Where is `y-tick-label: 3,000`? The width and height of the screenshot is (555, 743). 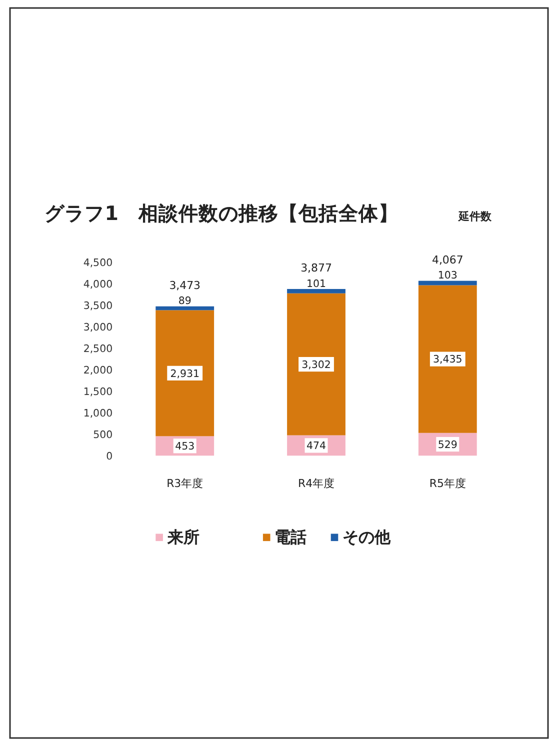
y-tick-label: 3,000 is located at coordinates (98, 328).